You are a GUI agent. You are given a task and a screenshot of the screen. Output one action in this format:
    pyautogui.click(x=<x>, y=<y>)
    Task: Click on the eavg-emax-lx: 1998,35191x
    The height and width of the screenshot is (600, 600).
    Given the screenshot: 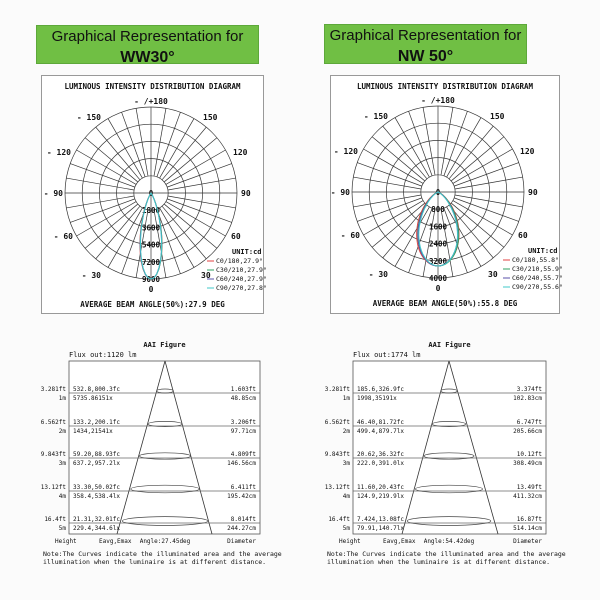 What is the action you would take?
    pyautogui.click(x=377, y=398)
    